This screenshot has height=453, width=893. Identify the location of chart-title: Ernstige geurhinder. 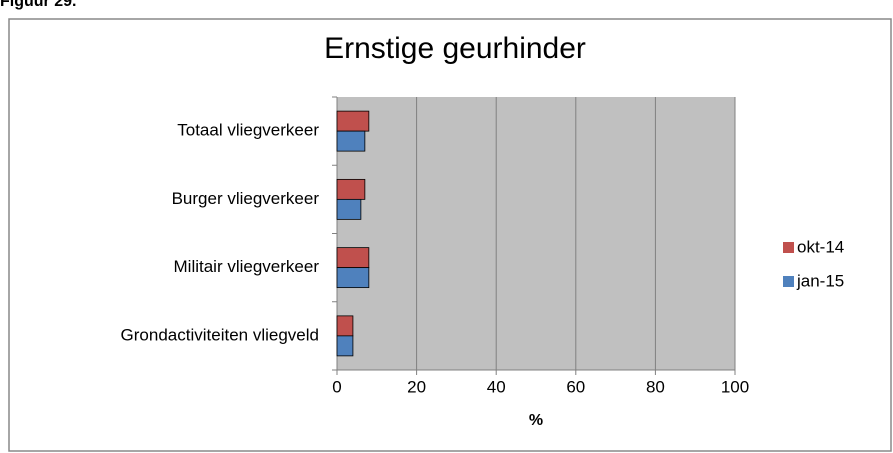
(455, 48).